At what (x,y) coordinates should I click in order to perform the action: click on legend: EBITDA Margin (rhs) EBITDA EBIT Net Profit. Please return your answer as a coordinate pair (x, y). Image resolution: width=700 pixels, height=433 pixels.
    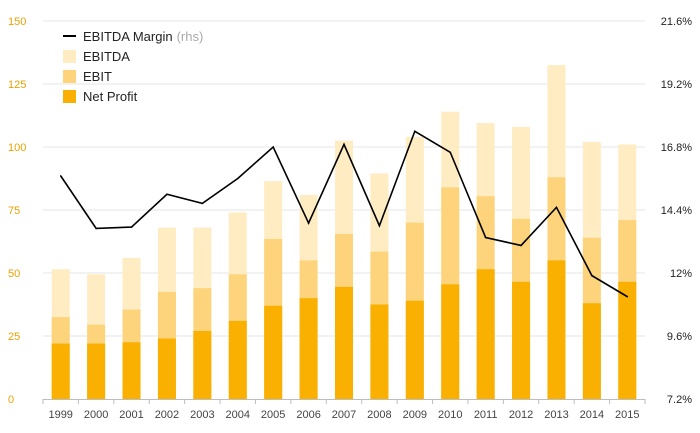
    Looking at the image, I should click on (133, 66).